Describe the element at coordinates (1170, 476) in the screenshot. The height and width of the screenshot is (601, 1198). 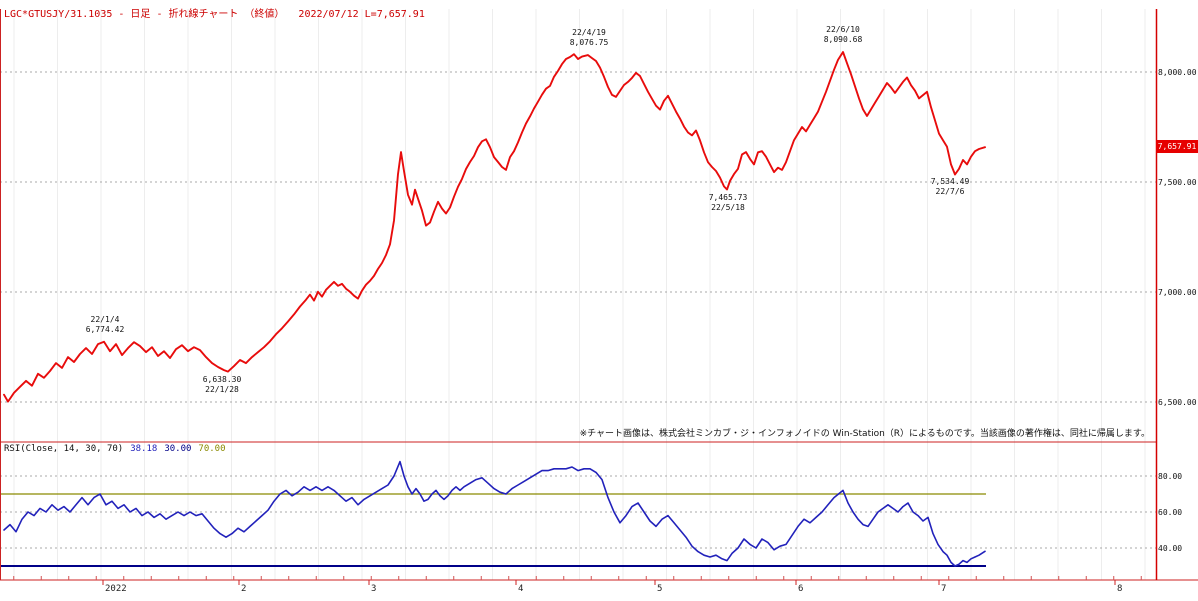
I see `y-axis-label: 80.00` at that location.